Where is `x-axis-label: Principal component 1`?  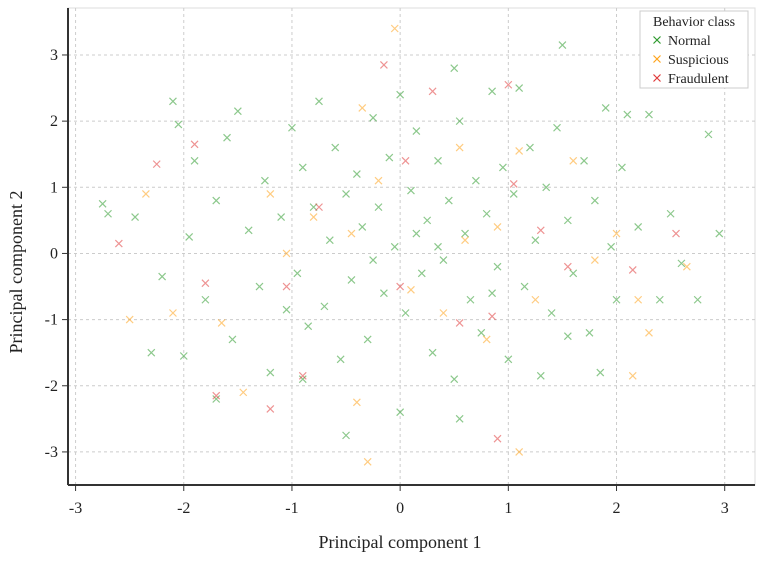
x-axis-label: Principal component 1 is located at coordinates (400, 542).